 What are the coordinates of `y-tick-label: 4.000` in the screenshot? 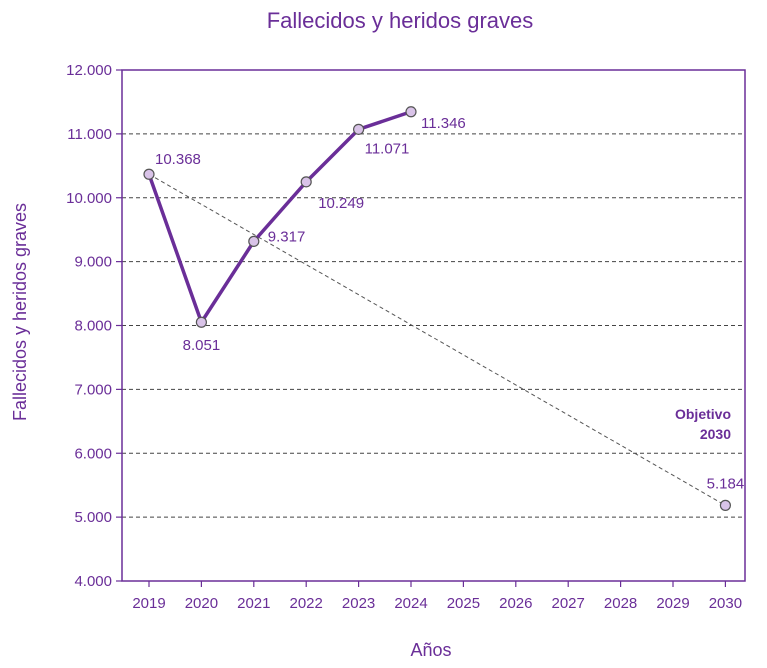 It's located at (93, 581).